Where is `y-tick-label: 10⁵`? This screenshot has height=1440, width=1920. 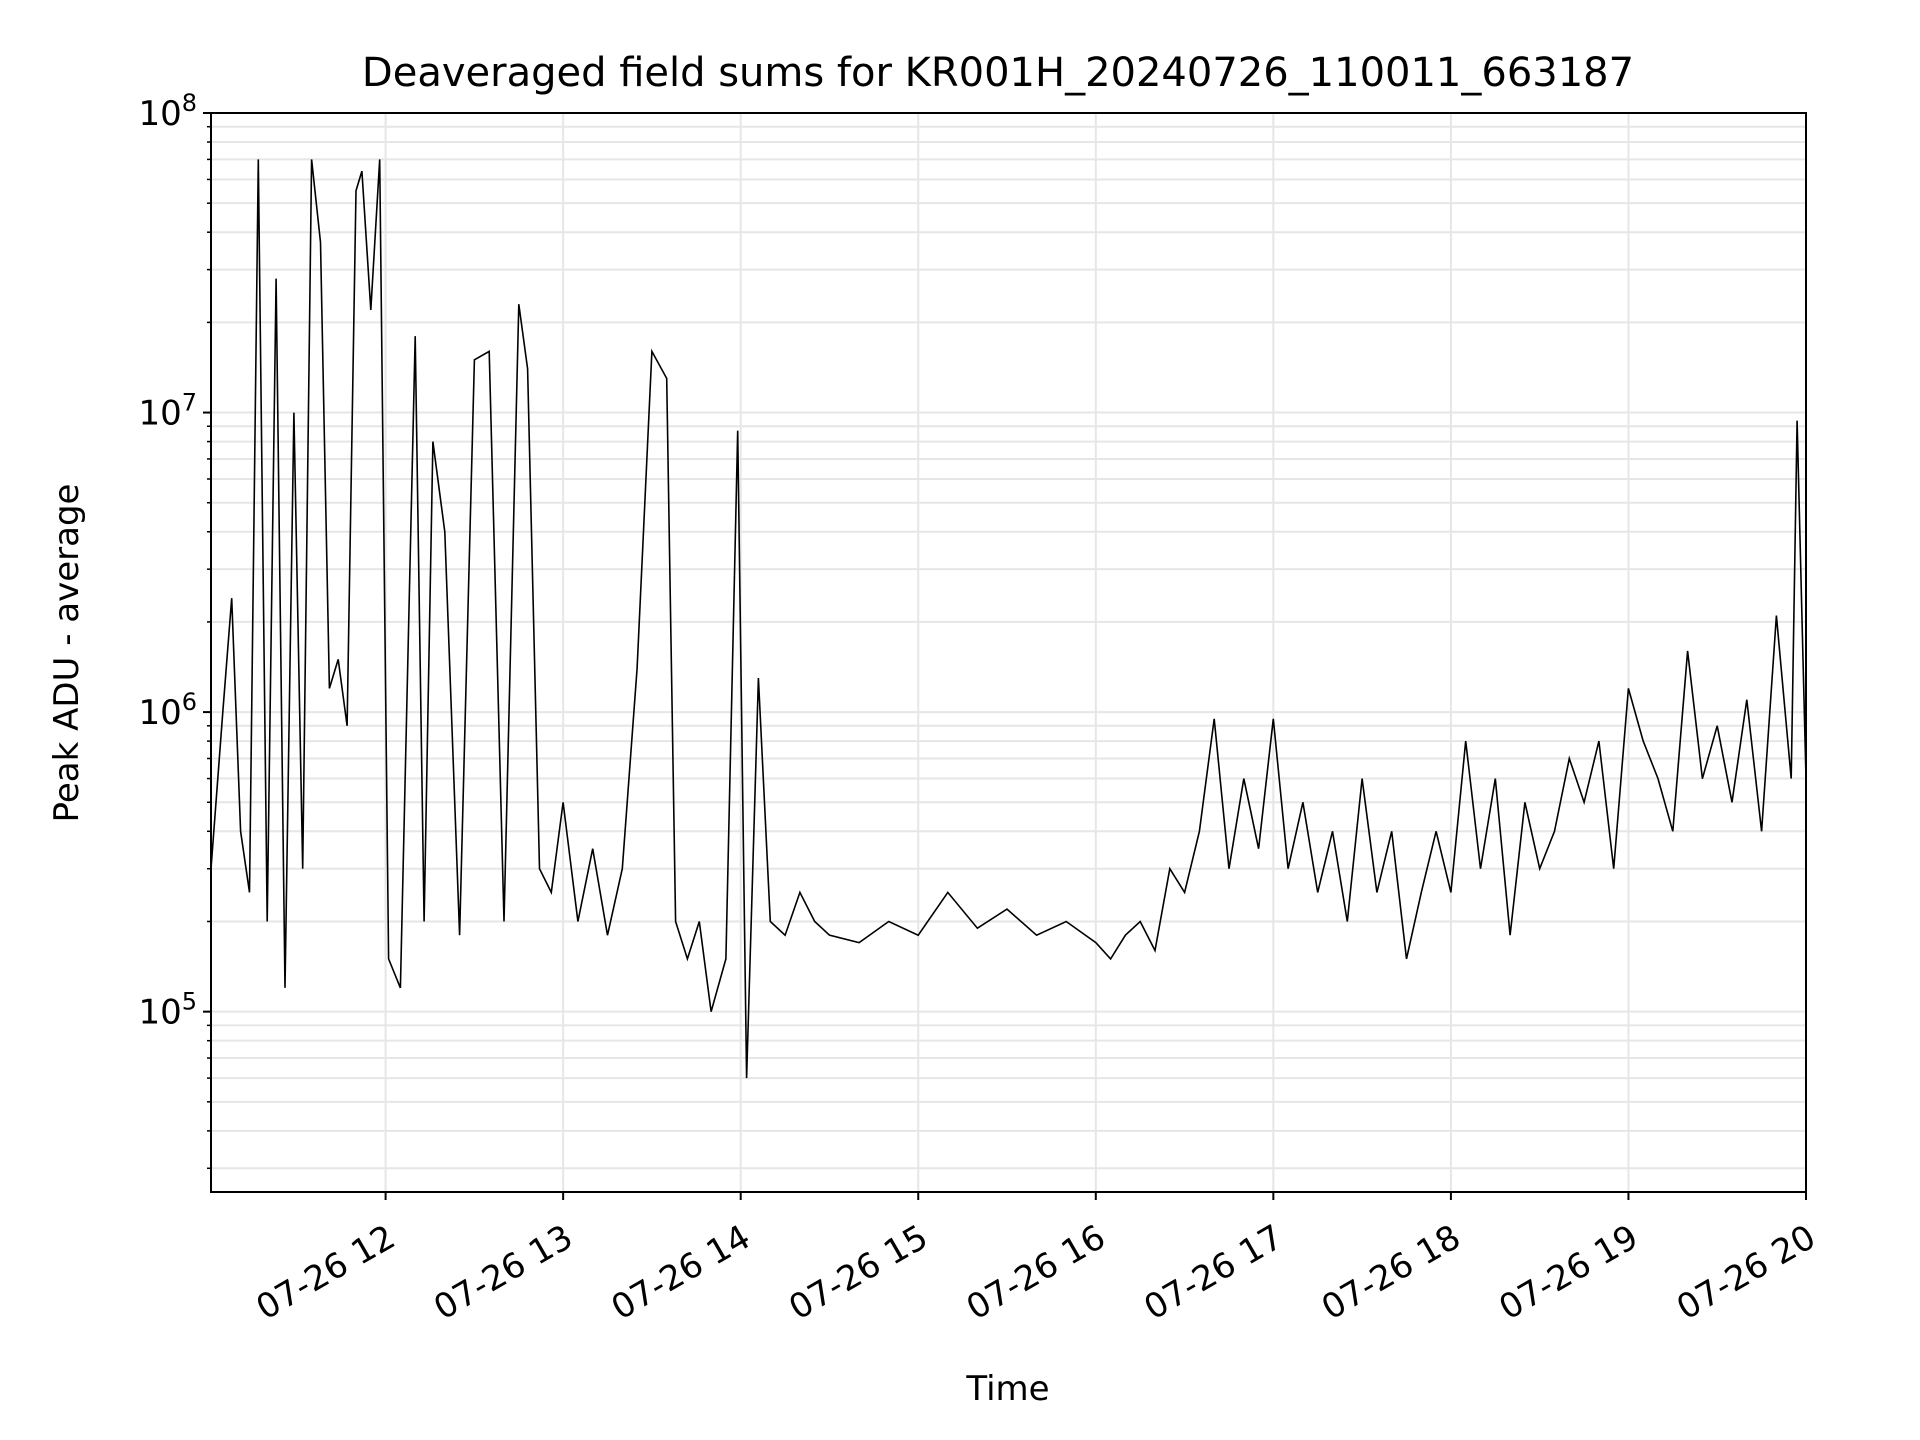
y-tick-label: 10⁵ is located at coordinates (167, 1010).